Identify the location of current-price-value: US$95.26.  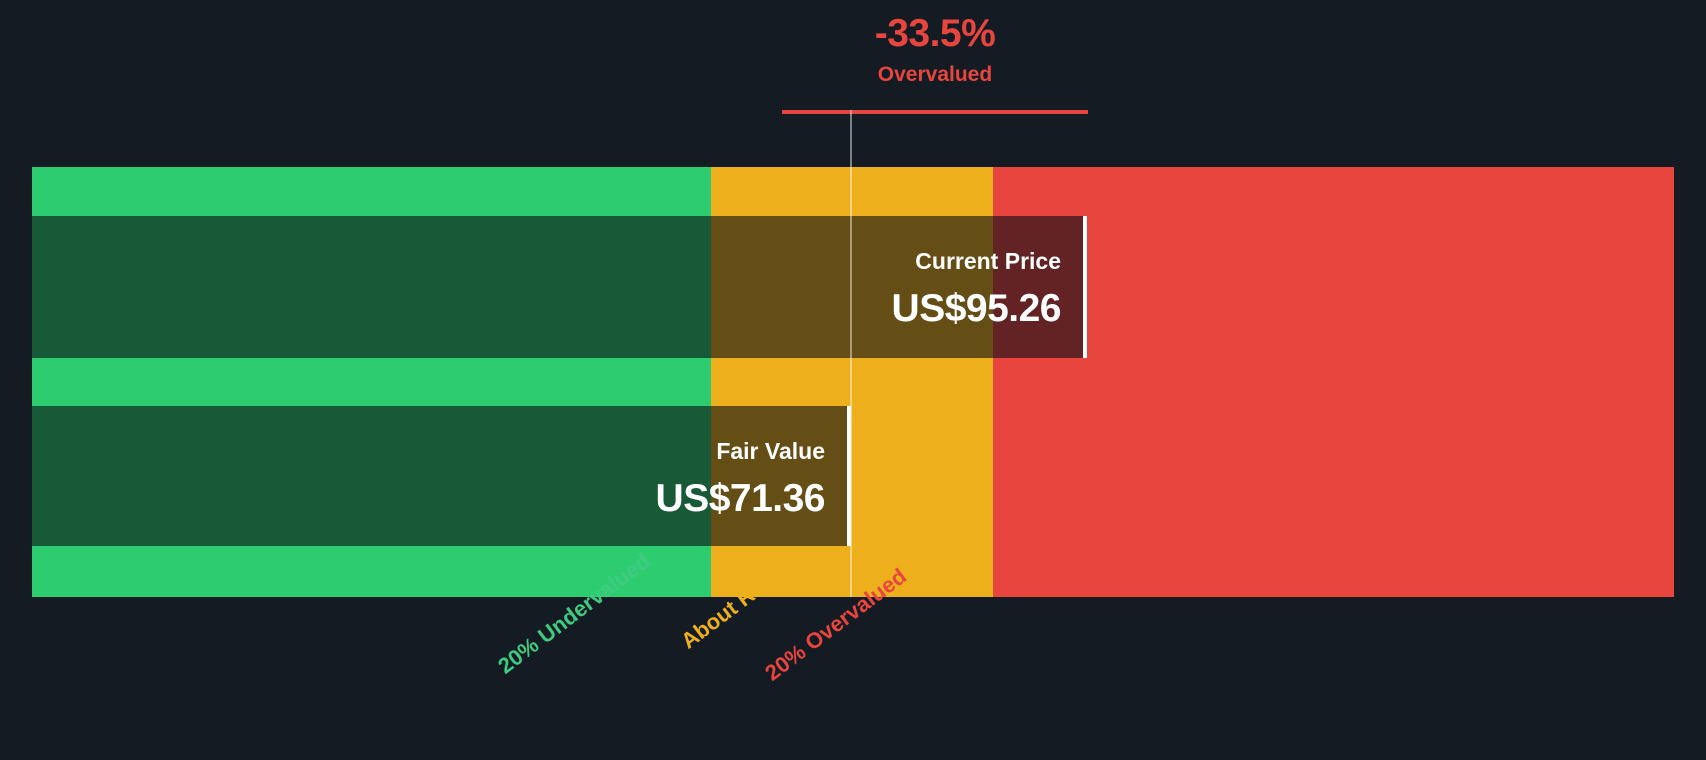
(976, 308).